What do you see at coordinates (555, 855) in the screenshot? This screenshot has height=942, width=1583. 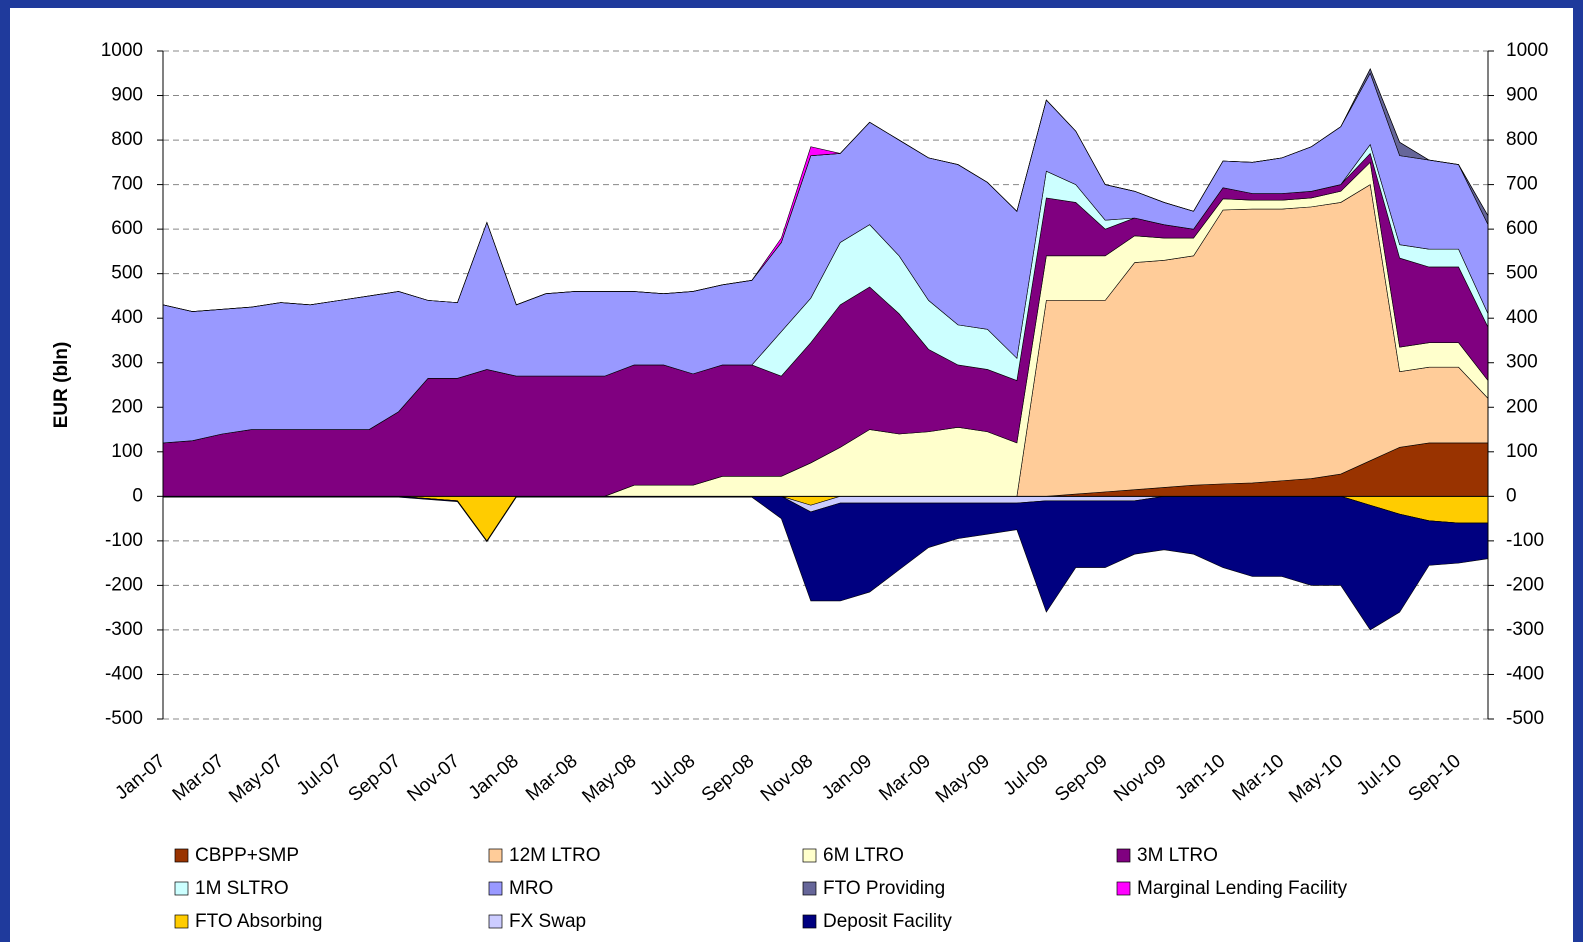 I see `legend-label: 12M LTRO` at bounding box center [555, 855].